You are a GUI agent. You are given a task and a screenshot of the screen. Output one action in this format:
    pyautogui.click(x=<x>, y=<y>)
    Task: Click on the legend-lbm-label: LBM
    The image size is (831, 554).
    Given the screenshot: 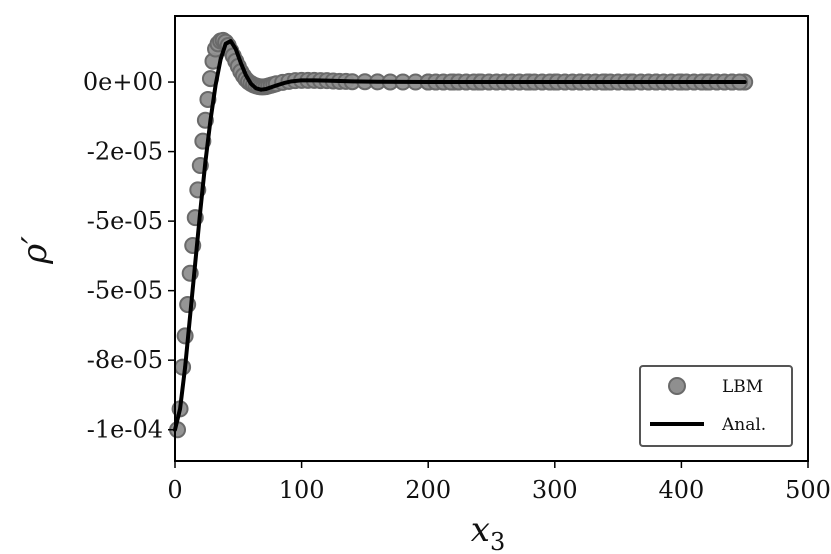 What is the action you would take?
    pyautogui.click(x=742, y=387)
    